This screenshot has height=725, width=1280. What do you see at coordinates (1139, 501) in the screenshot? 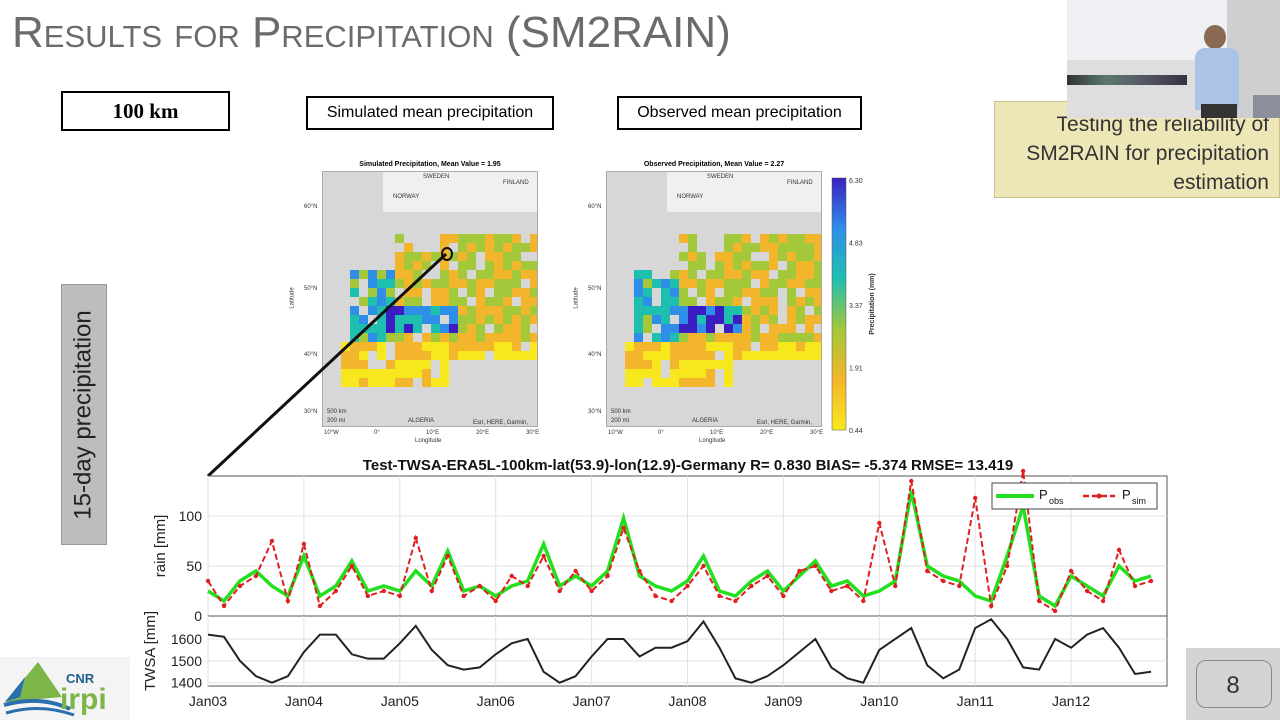
I see `legend-sim-sub: sim` at bounding box center [1139, 501].